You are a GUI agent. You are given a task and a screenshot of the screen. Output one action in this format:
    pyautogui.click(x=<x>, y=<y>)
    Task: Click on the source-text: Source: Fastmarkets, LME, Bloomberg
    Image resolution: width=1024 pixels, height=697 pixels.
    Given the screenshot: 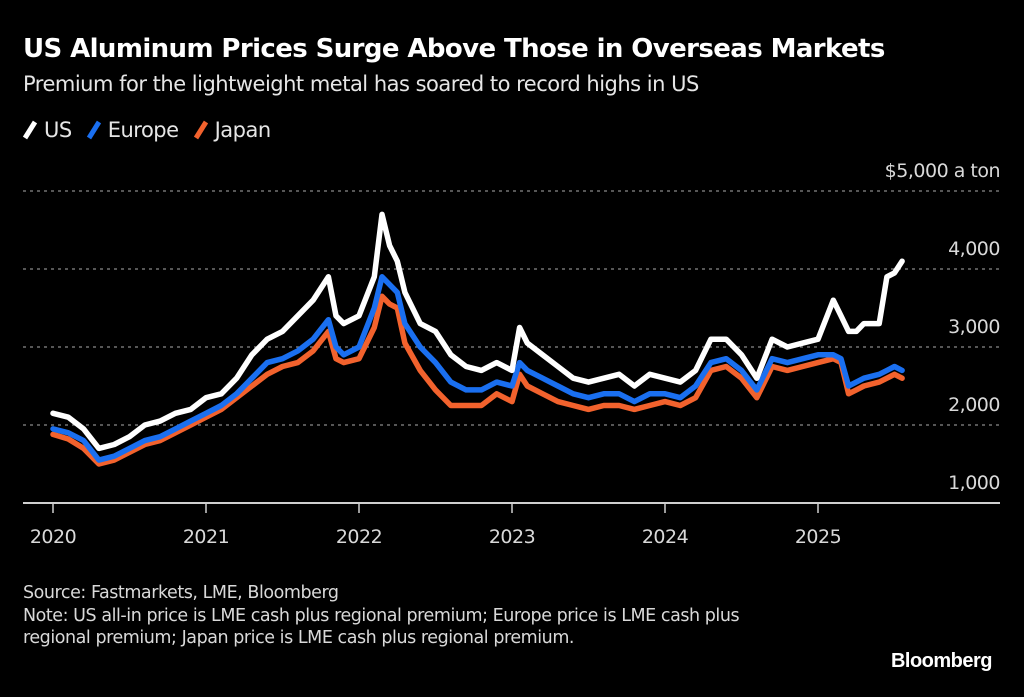 What is the action you would take?
    pyautogui.click(x=181, y=593)
    